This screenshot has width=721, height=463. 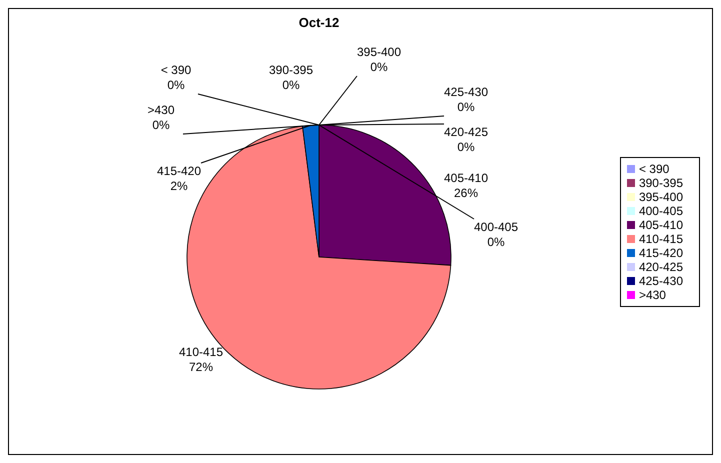 I want to click on category-label: 425-430, so click(x=466, y=92).